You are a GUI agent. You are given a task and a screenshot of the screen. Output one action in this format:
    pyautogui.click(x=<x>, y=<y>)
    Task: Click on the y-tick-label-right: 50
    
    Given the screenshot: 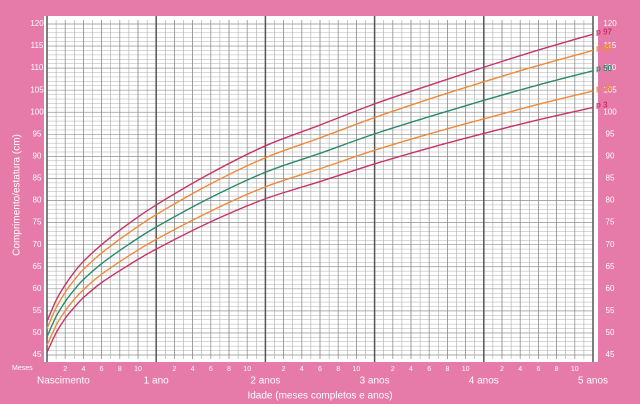 What is the action you would take?
    pyautogui.click(x=610, y=332)
    